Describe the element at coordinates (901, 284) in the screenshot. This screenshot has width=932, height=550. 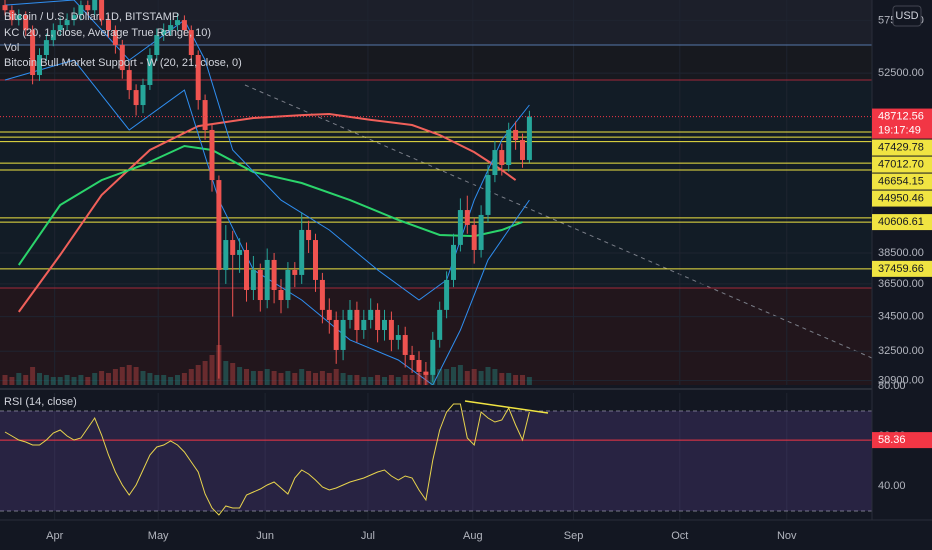
I see `y-tick-label: 36500.00` at that location.